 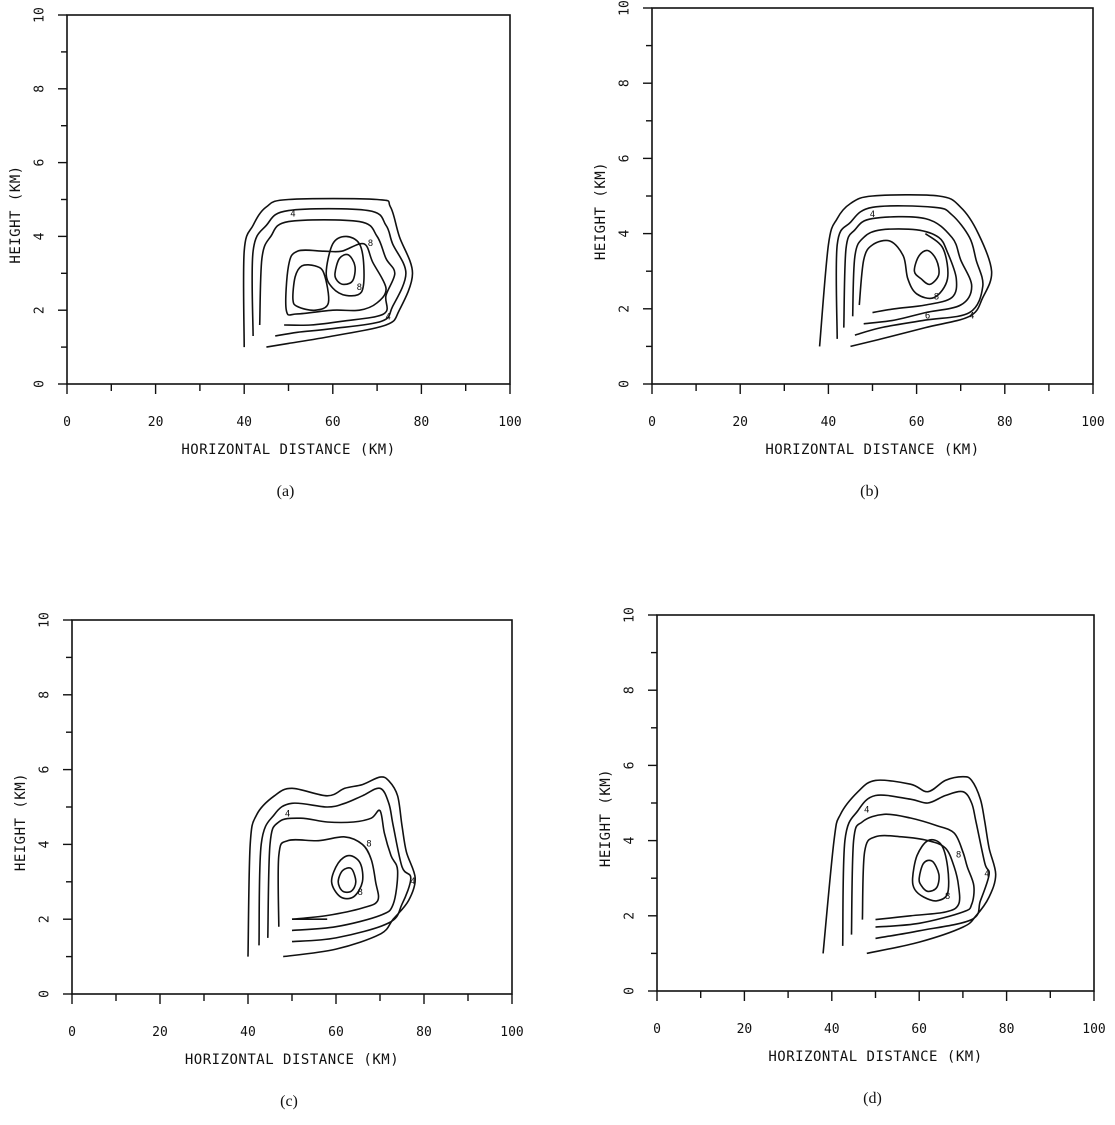 What do you see at coordinates (286, 491) in the screenshot?
I see `panel-caption: (a)` at bounding box center [286, 491].